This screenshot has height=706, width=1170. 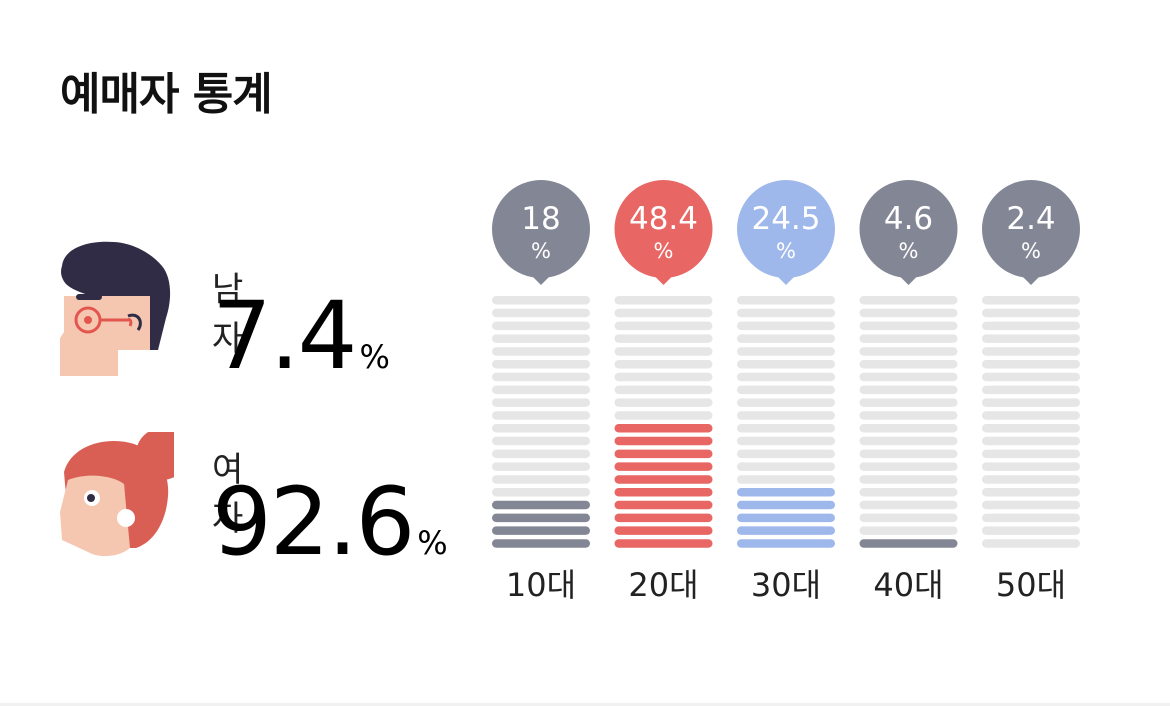 What do you see at coordinates (908, 219) in the screenshot?
I see `value-label: 4.6` at bounding box center [908, 219].